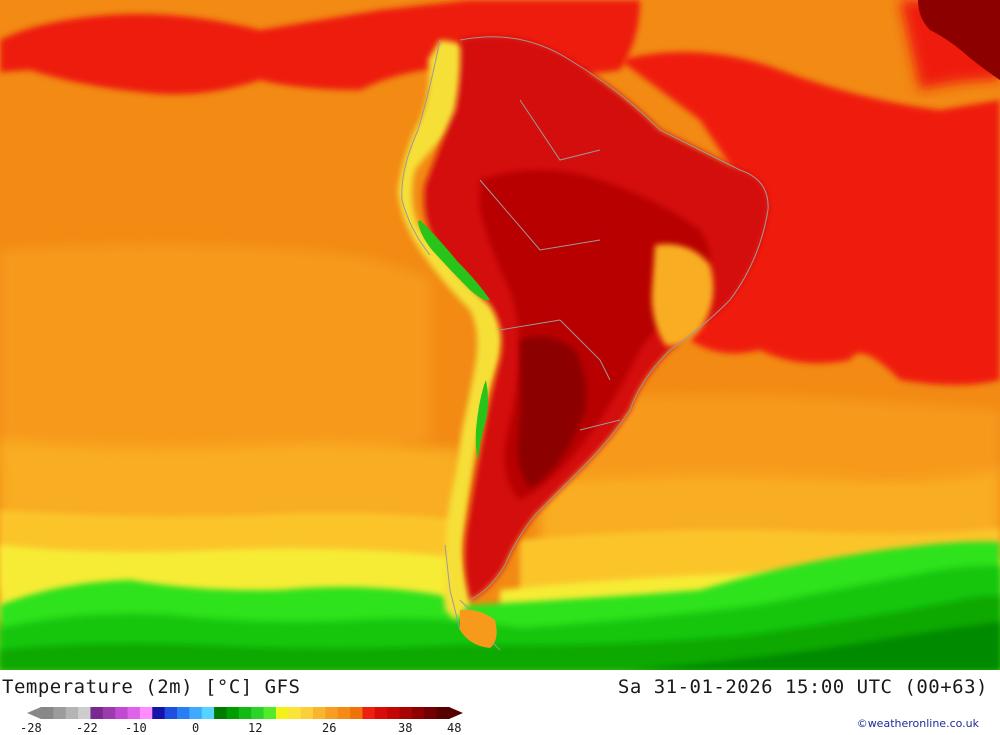 This screenshot has width=1000, height=735. Describe the element at coordinates (917, 723) in the screenshot. I see `credit-link: ©weatheronline.co.uk` at that location.